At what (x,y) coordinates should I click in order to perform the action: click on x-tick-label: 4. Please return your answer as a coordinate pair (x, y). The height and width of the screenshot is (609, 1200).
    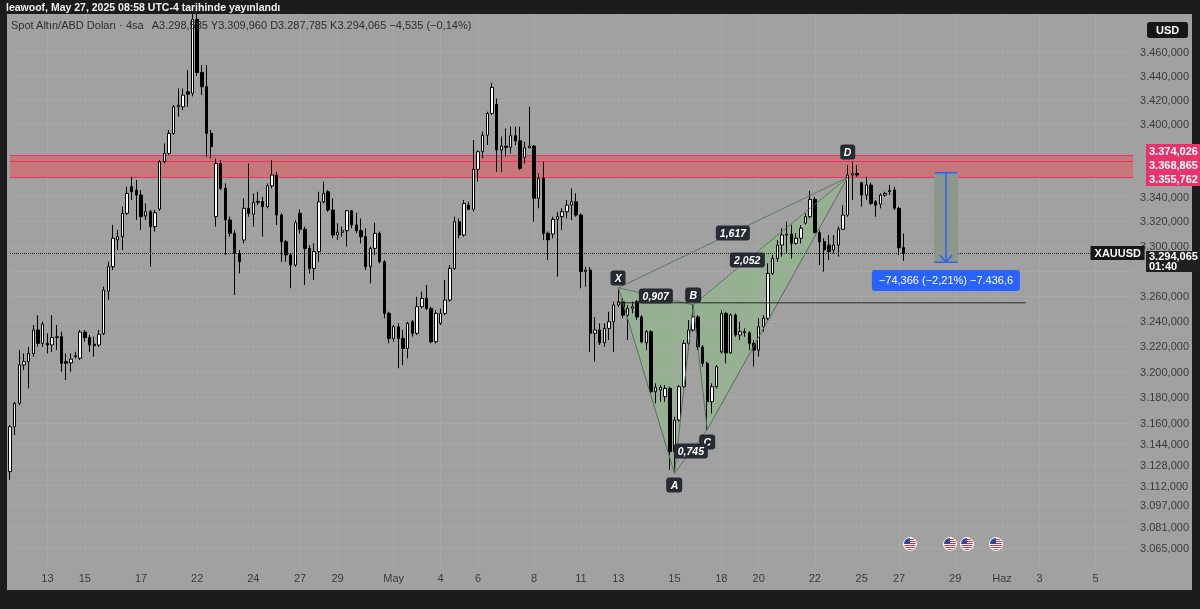
    Looking at the image, I should click on (440, 577).